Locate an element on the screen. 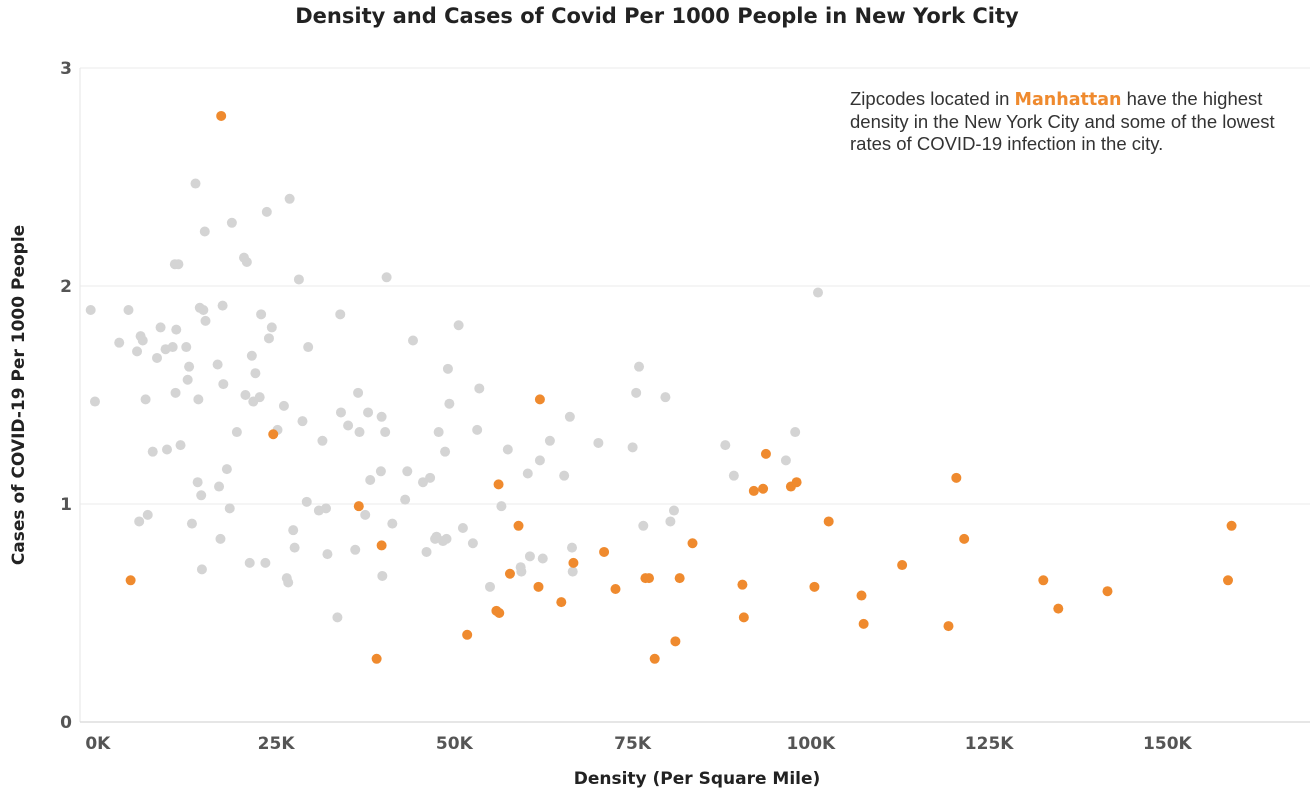  x-tick-label: 50K is located at coordinates (455, 744).